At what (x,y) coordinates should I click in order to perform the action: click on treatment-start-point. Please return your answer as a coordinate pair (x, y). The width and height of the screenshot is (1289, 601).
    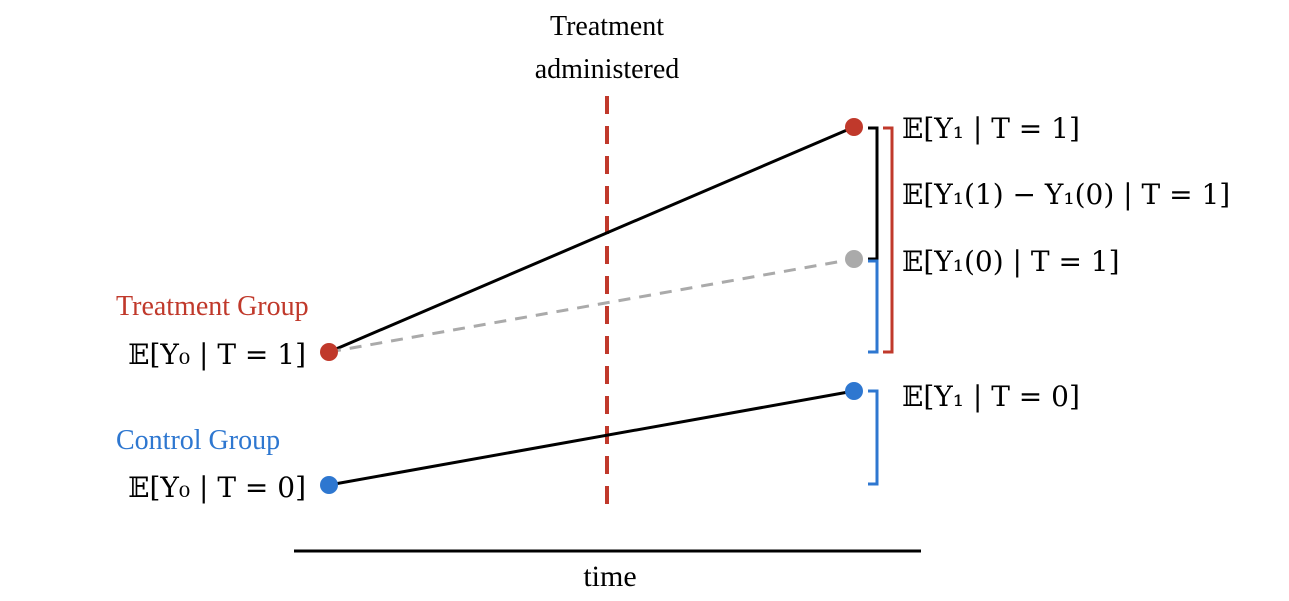
    Looking at the image, I should click on (329, 352).